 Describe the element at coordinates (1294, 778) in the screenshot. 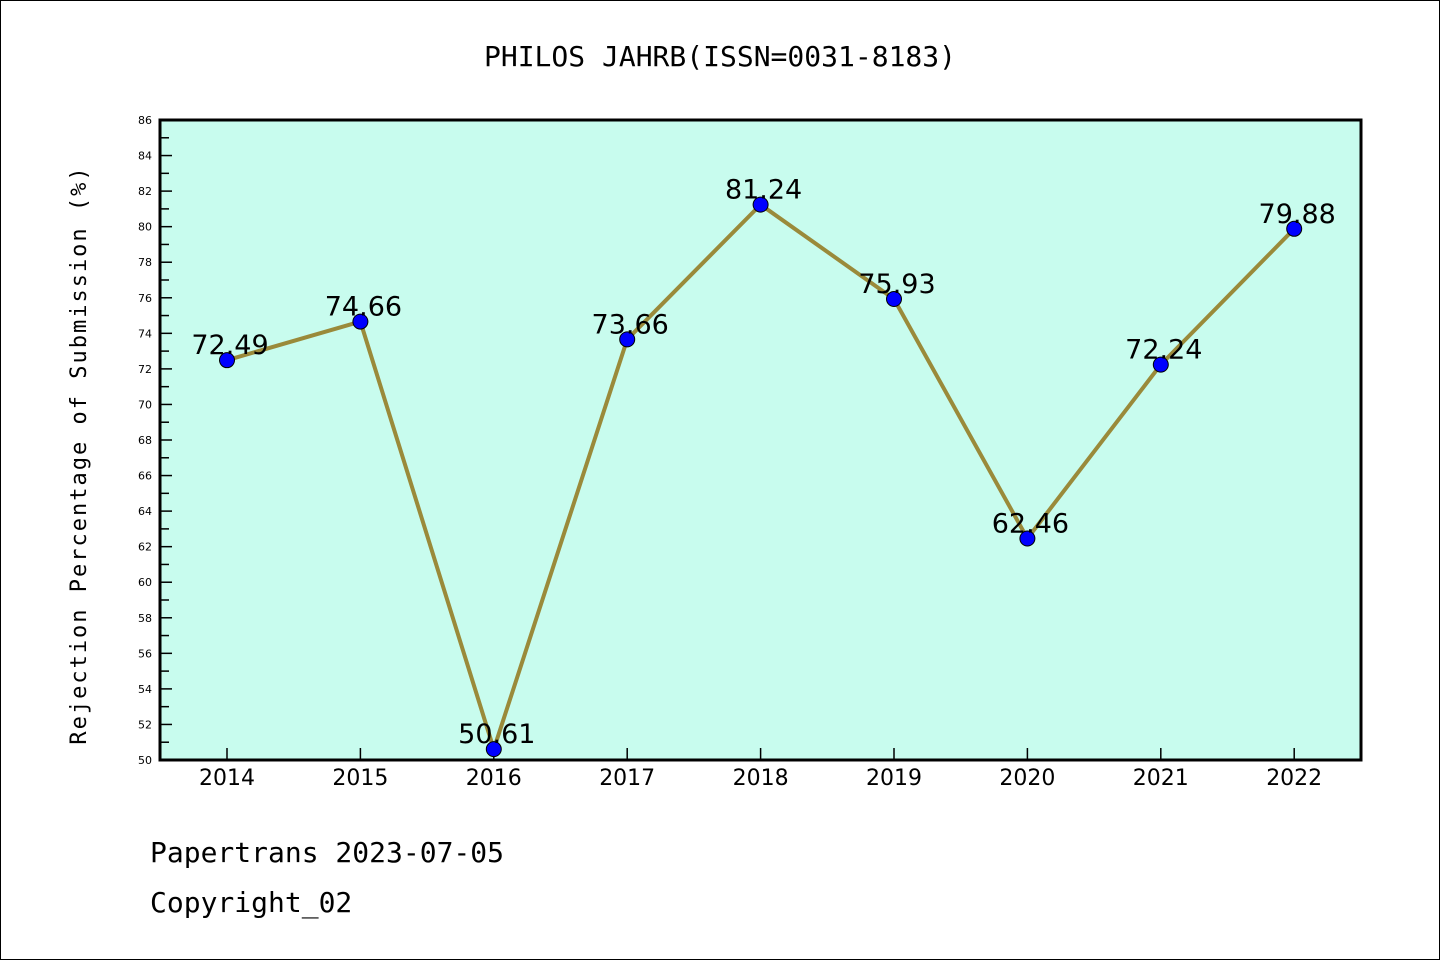

I see `x-tick-label: 2022` at that location.